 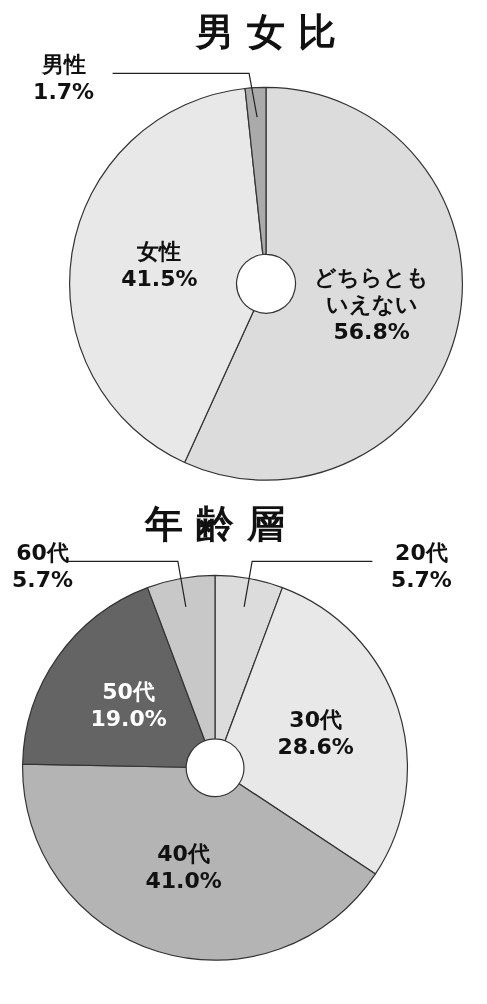 What do you see at coordinates (421, 552) in the screenshot?
I see `slice-label: 20代` at bounding box center [421, 552].